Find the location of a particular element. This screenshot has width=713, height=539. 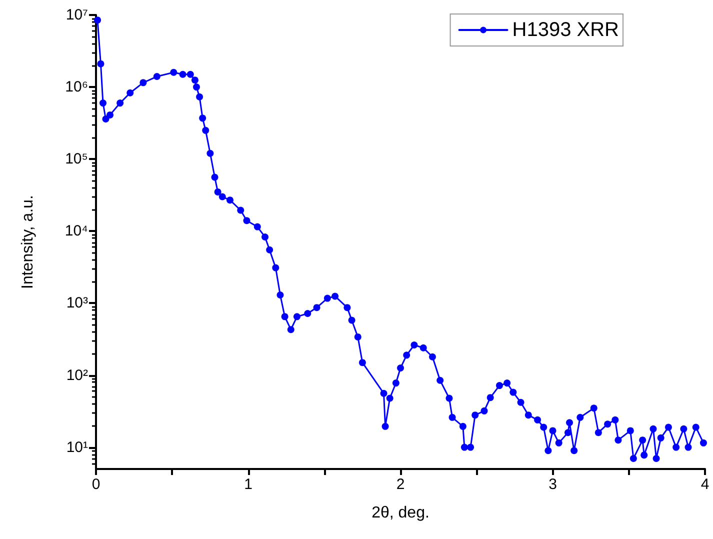

y-tick-label: 10¹ is located at coordinates (77, 447).